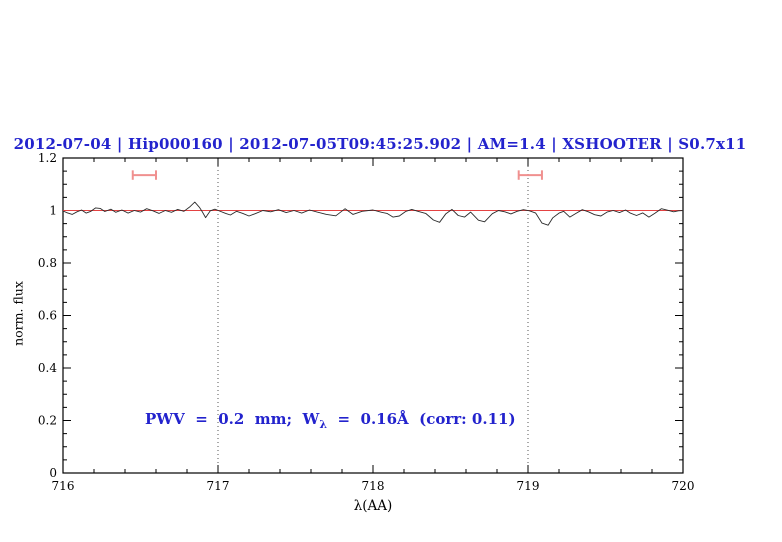  Describe the element at coordinates (53, 473) in the screenshot. I see `y-tick-label: 0` at that location.